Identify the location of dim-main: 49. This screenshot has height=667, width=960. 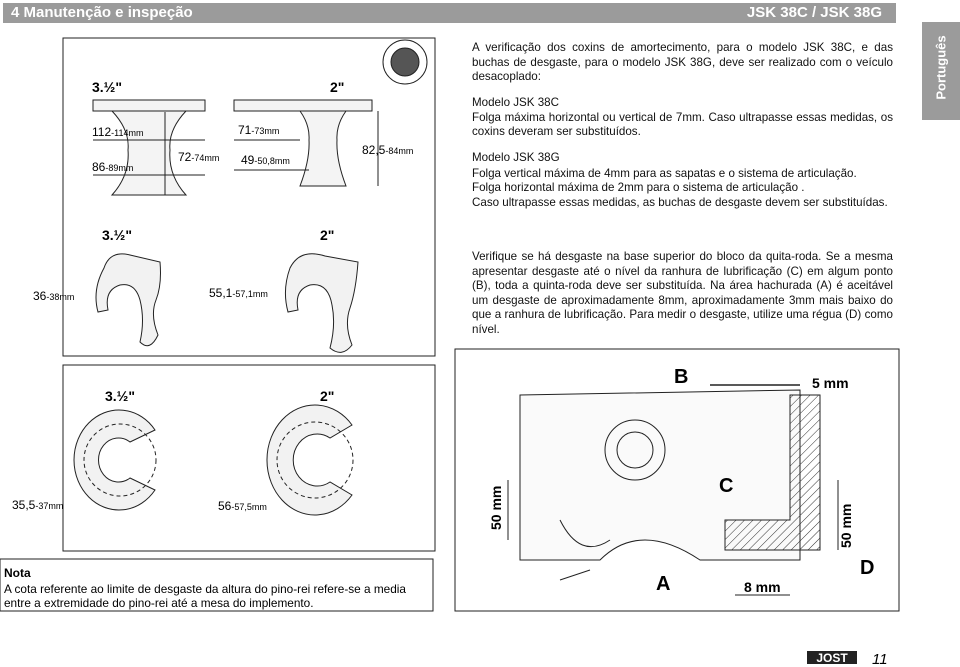
(248, 160).